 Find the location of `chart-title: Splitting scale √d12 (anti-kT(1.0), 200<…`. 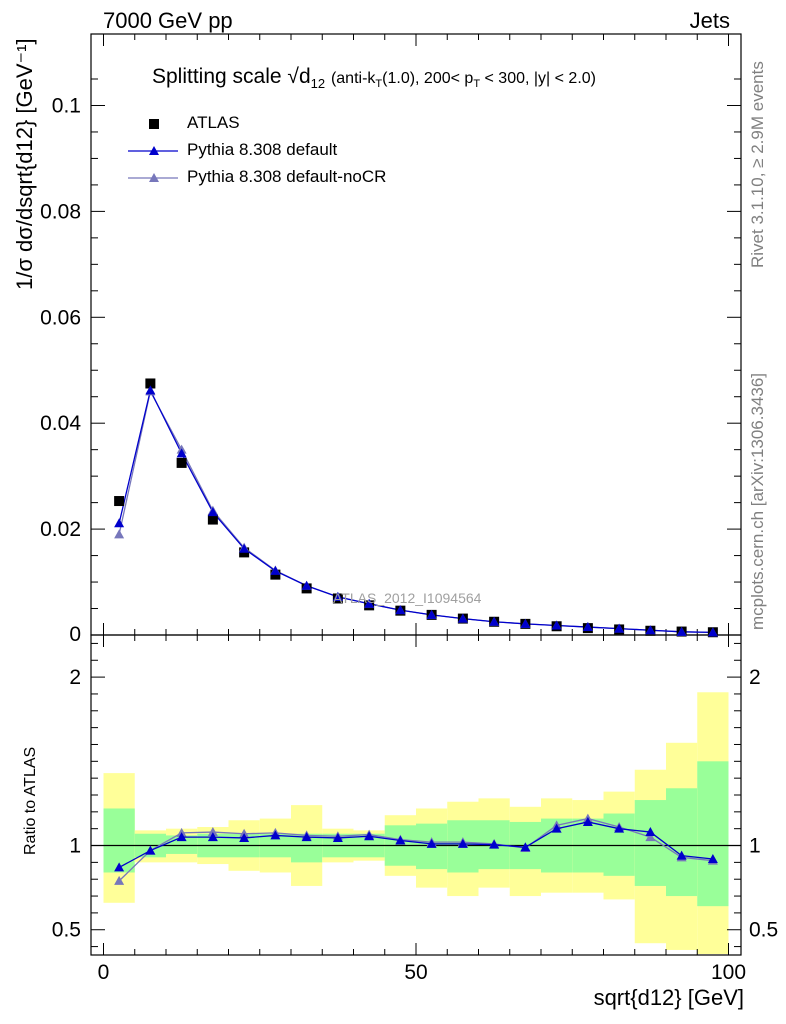

chart-title: Splitting scale √d12 (anti-kT(1.0), 200<… is located at coordinates (374, 78).